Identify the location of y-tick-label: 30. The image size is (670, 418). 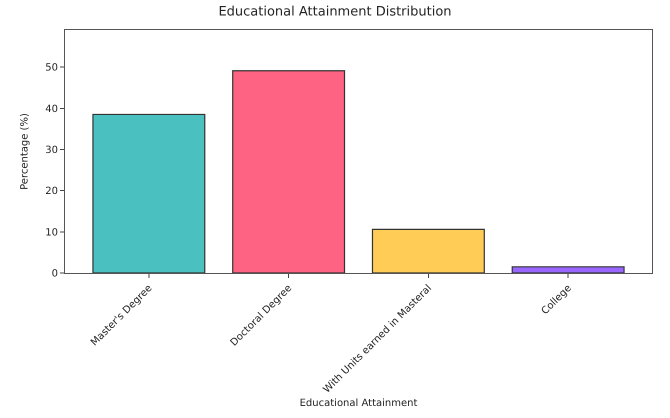
(51, 150).